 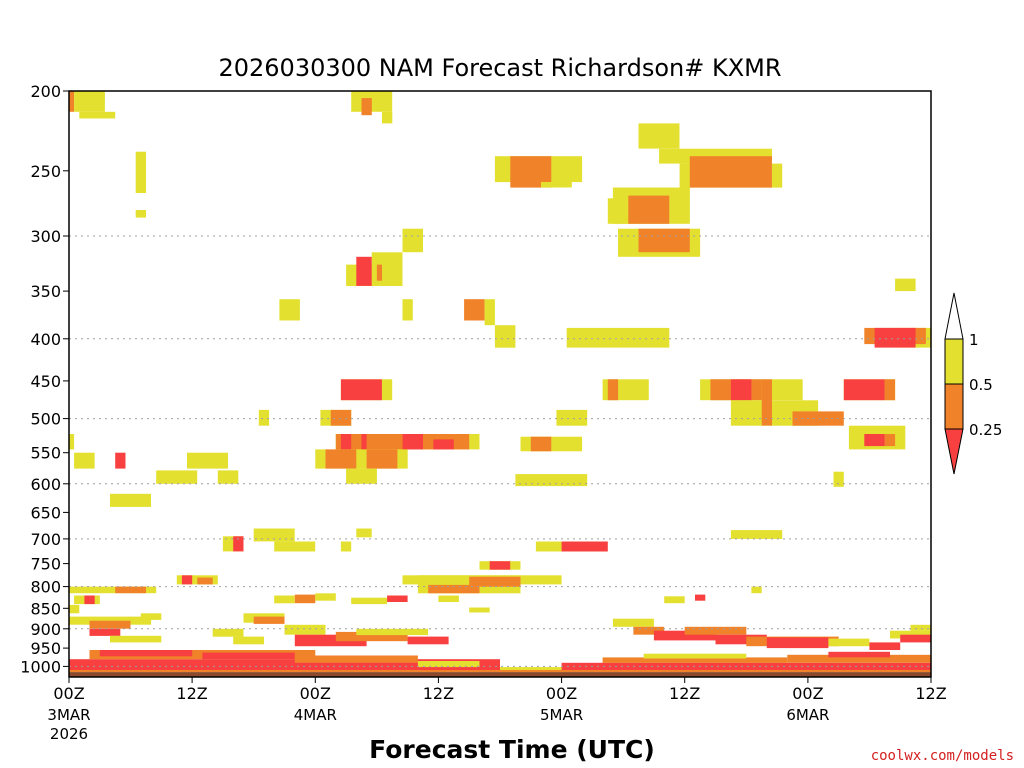 What do you see at coordinates (45, 608) in the screenshot?
I see `y-tick-label-850: 850` at bounding box center [45, 608].